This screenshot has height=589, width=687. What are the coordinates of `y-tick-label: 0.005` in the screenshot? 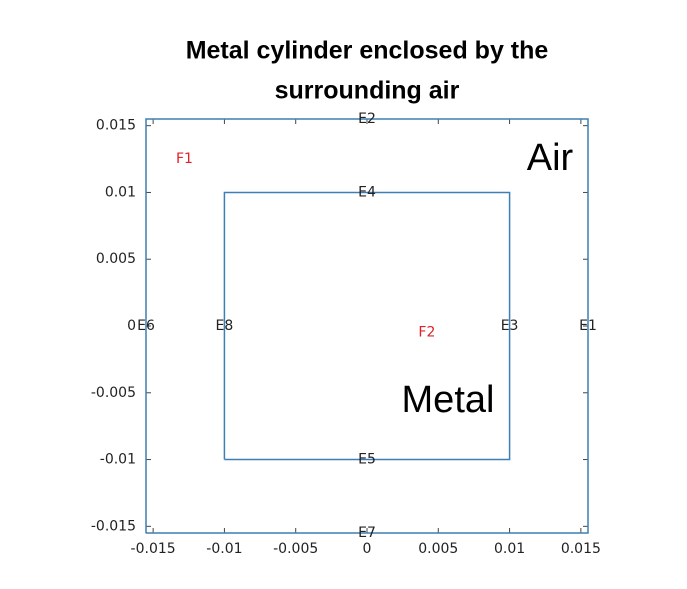 It's located at (116, 259).